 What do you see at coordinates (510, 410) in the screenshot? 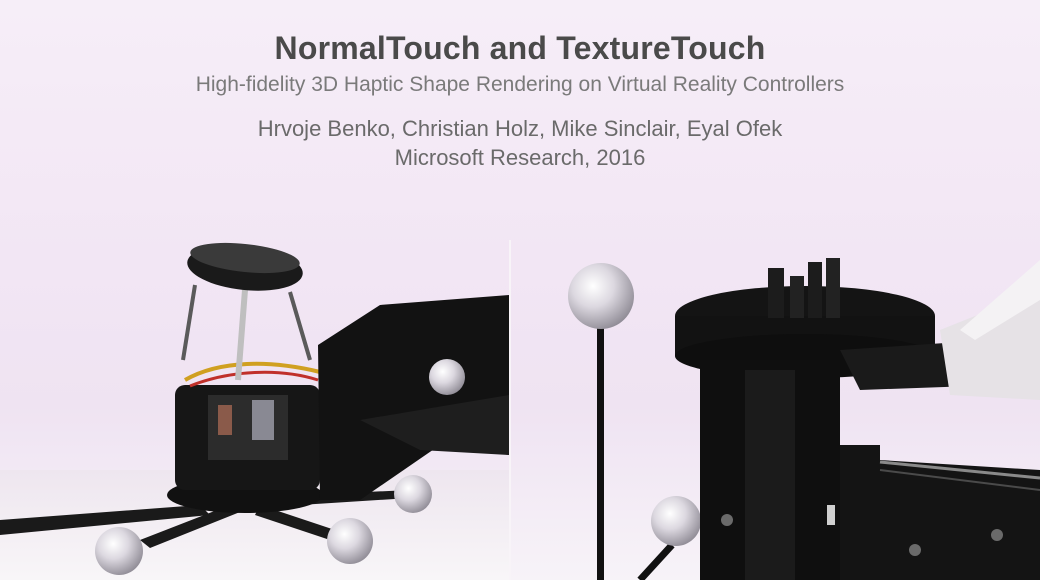
I see `photo-divider` at bounding box center [510, 410].